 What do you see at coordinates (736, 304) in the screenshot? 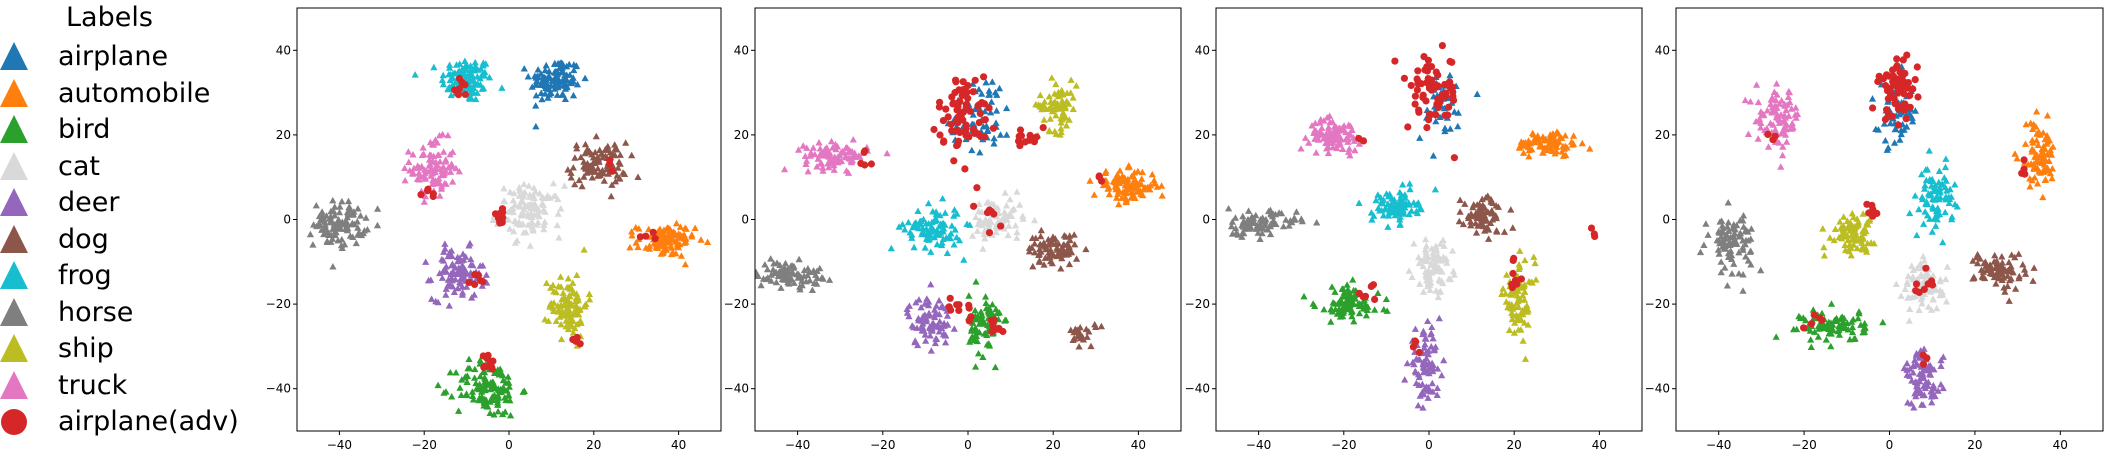
I see `y-tick-label: −20` at bounding box center [736, 304].